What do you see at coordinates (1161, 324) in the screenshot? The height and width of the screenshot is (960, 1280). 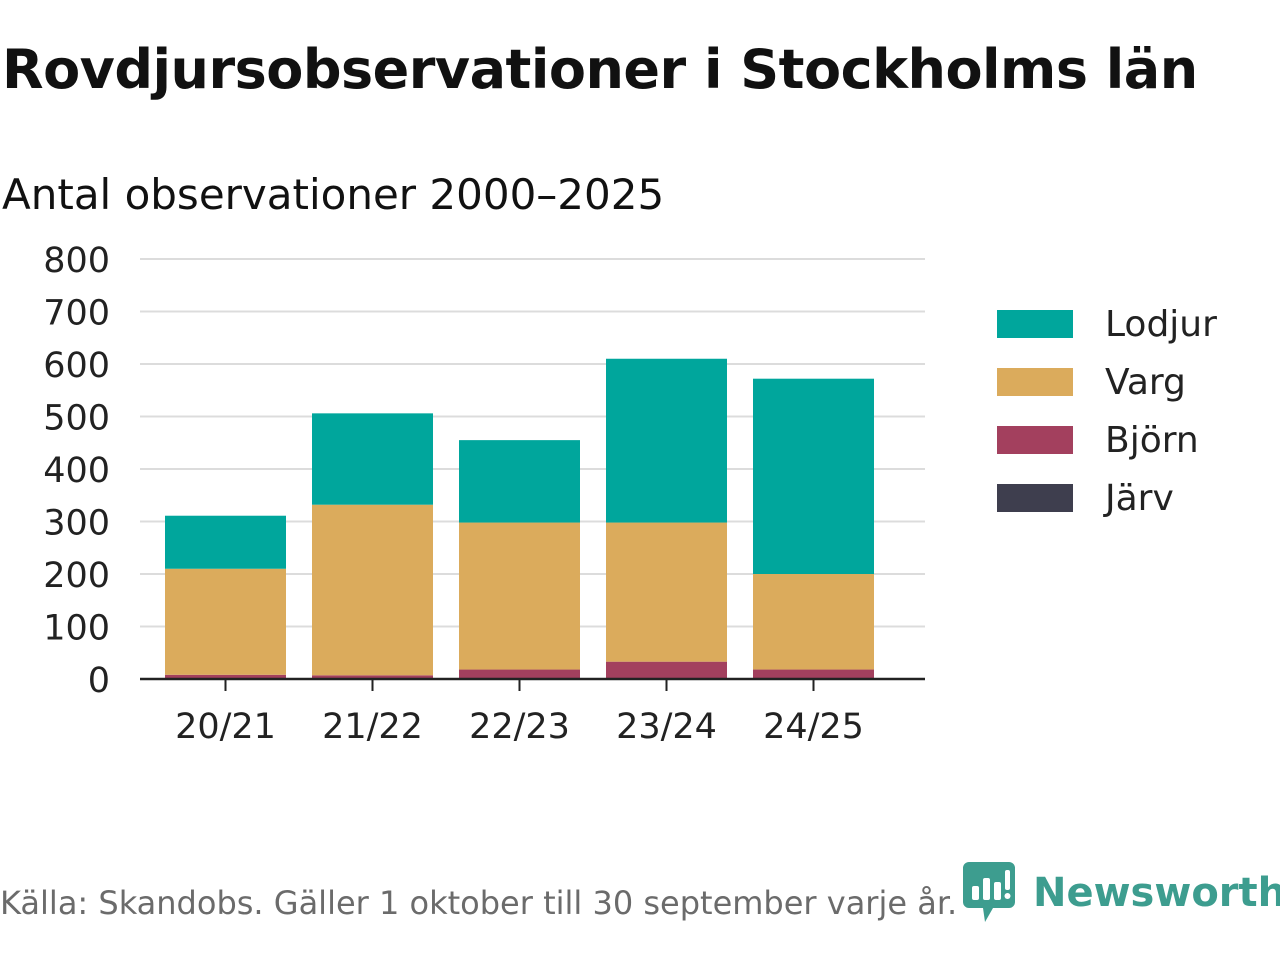 I see `legend-label: Lodjur` at bounding box center [1161, 324].